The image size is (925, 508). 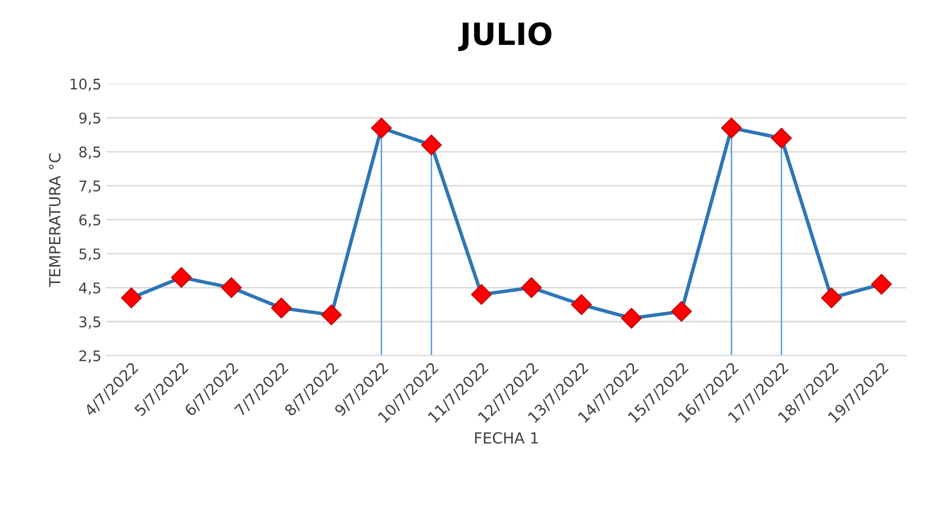 I want to click on y-tick-label: 7,5, so click(x=90, y=186).